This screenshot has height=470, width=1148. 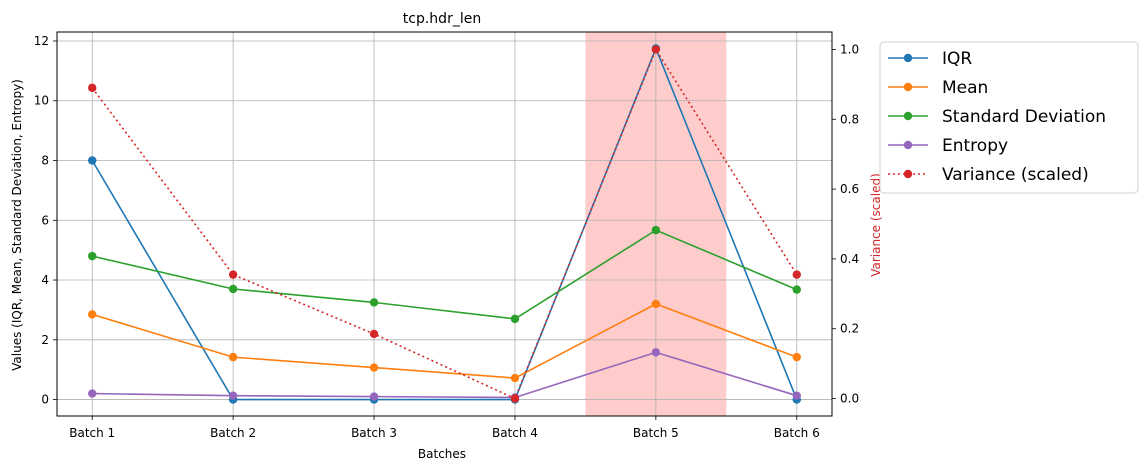 I want to click on y2-tick-label: 0.0, so click(x=849, y=399).